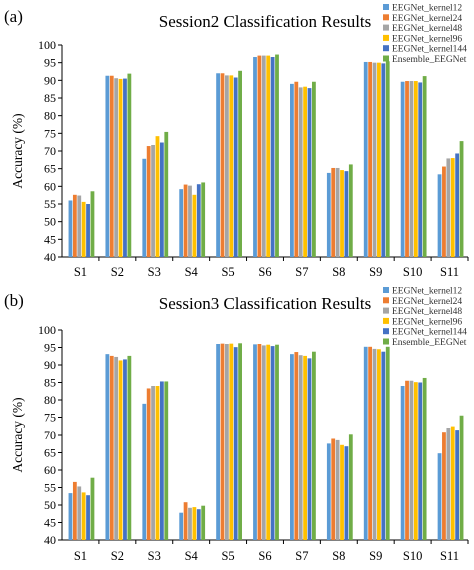 This screenshot has width=474, height=570. What do you see at coordinates (50, 453) in the screenshot?
I see `y-tick-label: 65` at bounding box center [50, 453].